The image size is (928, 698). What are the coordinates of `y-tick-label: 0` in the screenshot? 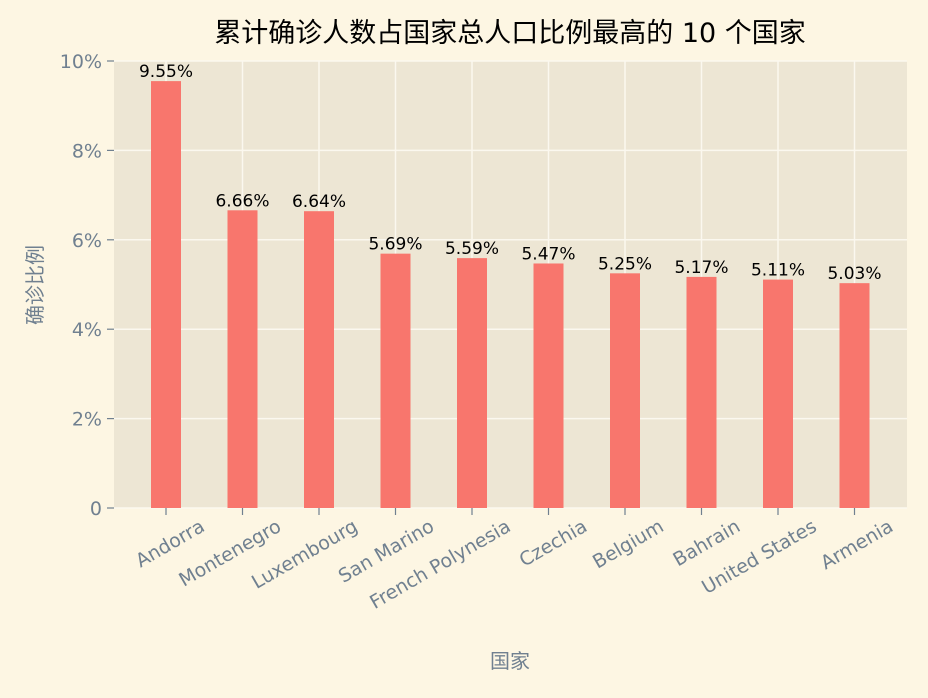 It's located at (96, 509).